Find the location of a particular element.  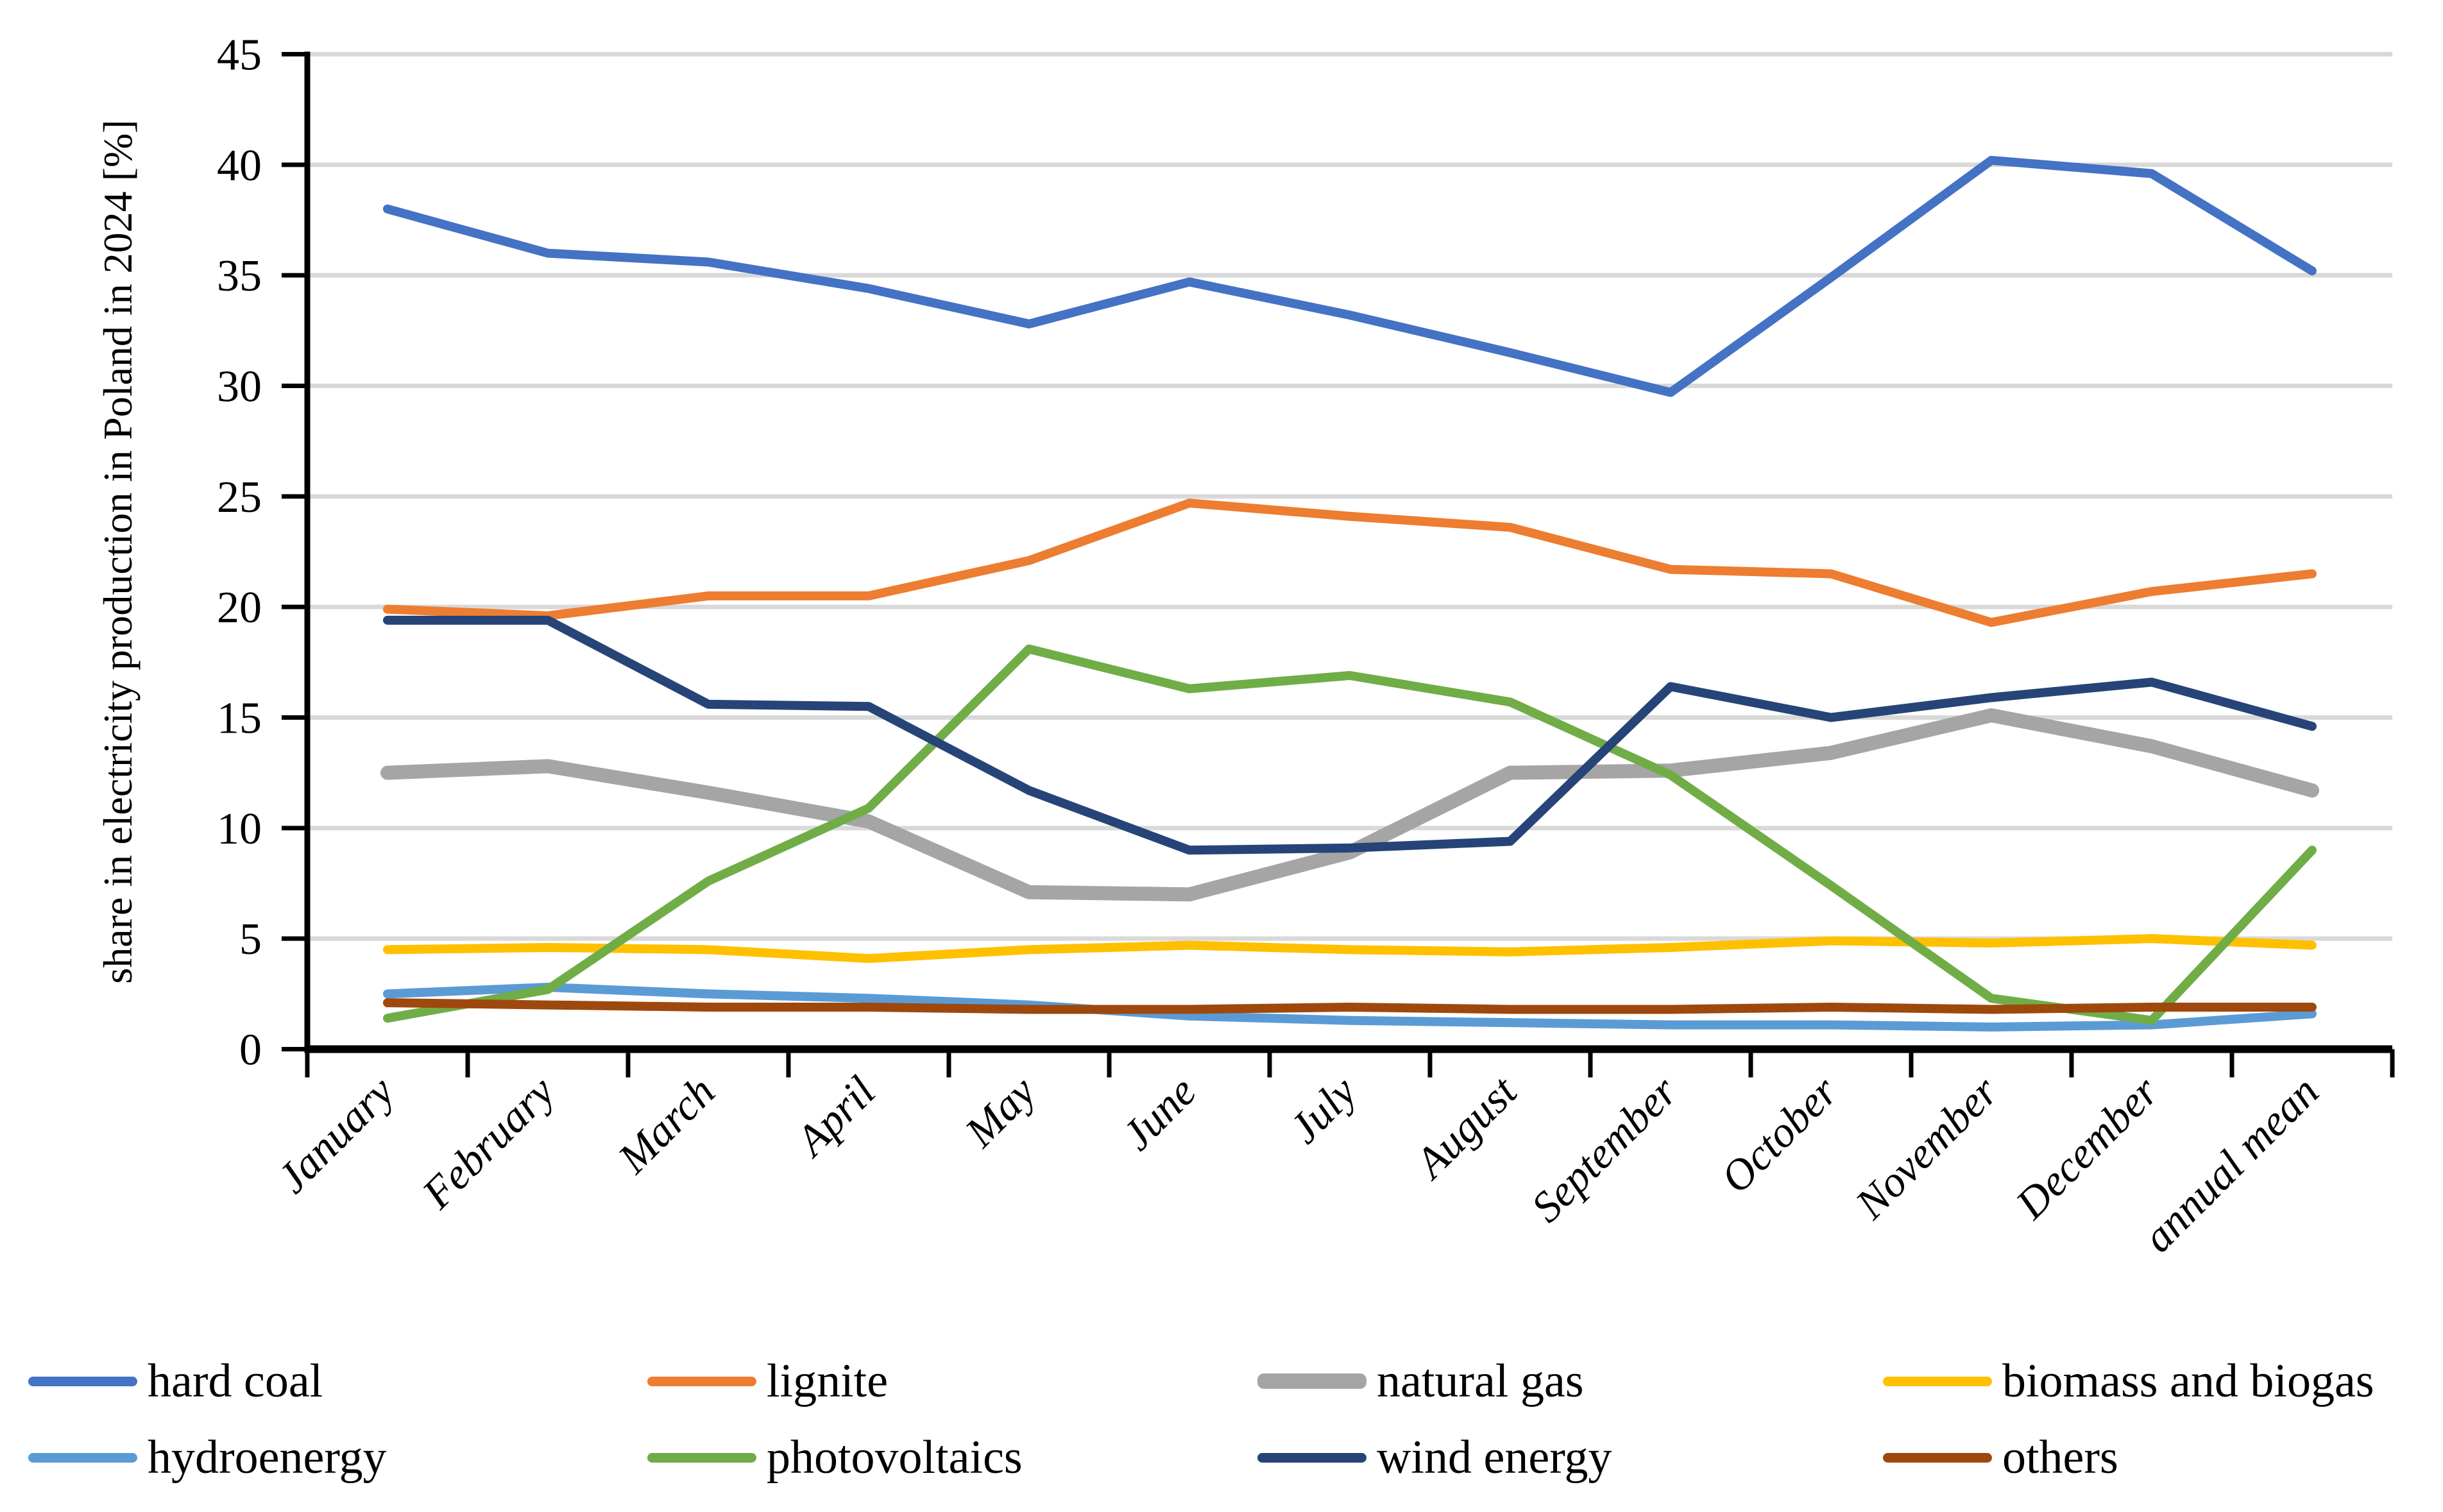

series-line-wind-energy is located at coordinates (1350, 735).